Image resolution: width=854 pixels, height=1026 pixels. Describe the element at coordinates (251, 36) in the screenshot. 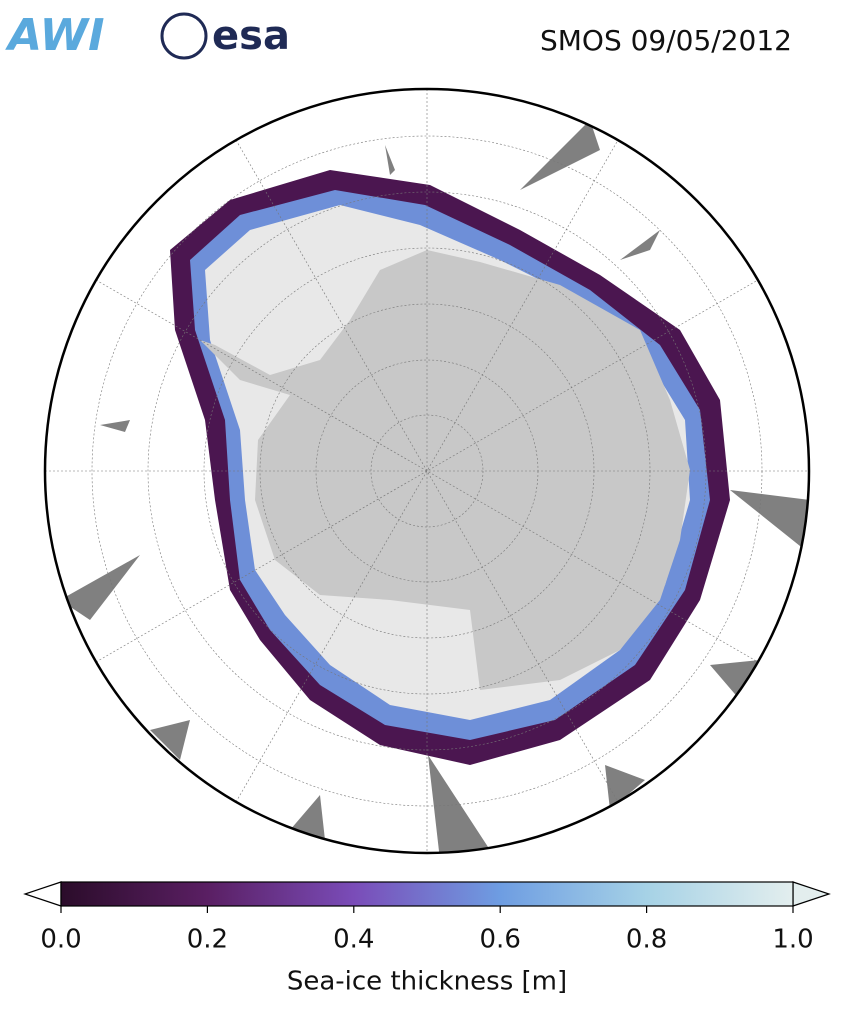

I see `esa-logo: esa` at that location.